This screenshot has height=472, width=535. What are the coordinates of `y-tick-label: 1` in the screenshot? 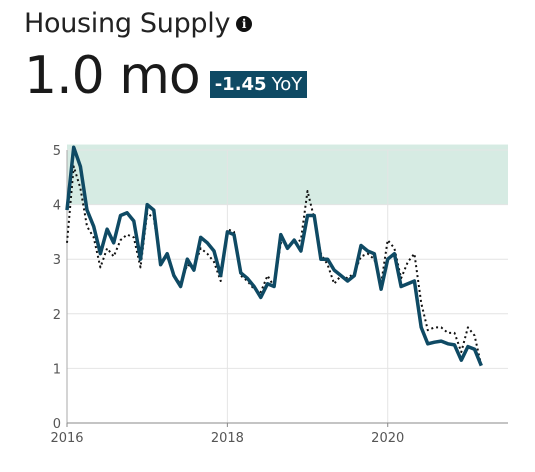 It's located at (57, 369).